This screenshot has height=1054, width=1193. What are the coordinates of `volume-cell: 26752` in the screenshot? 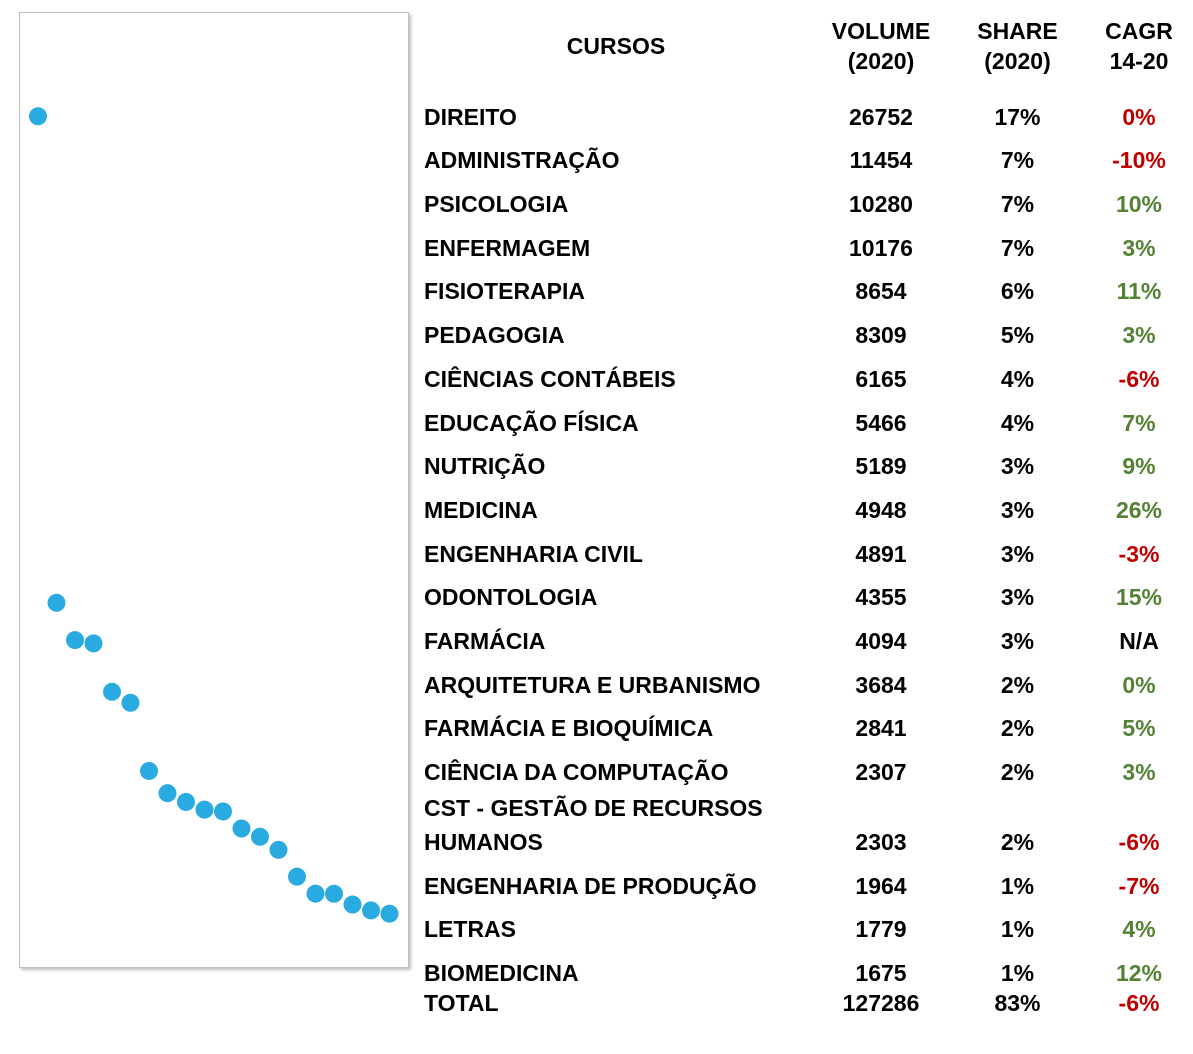 It's located at (881, 116).